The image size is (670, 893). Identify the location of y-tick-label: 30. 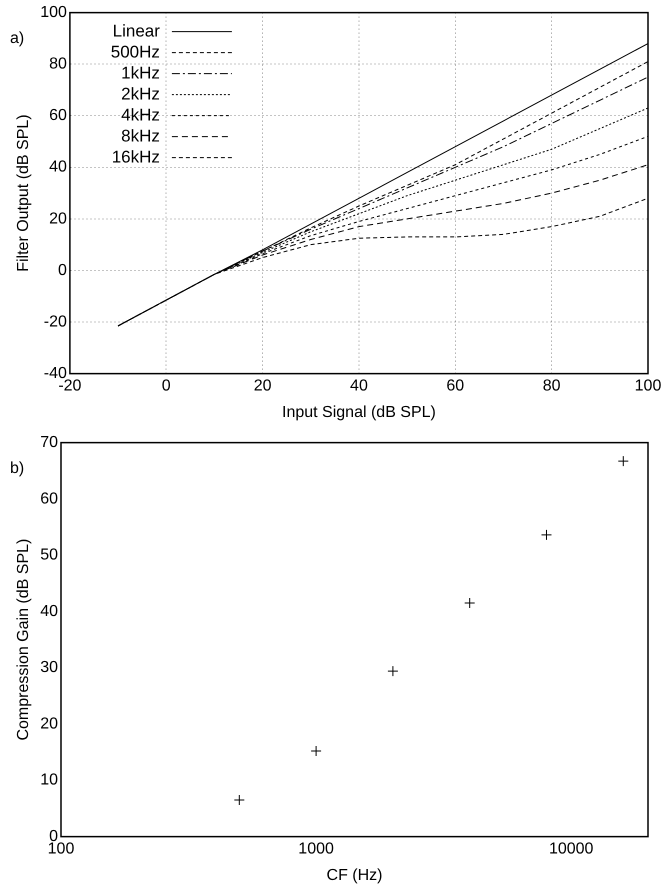
(49, 667).